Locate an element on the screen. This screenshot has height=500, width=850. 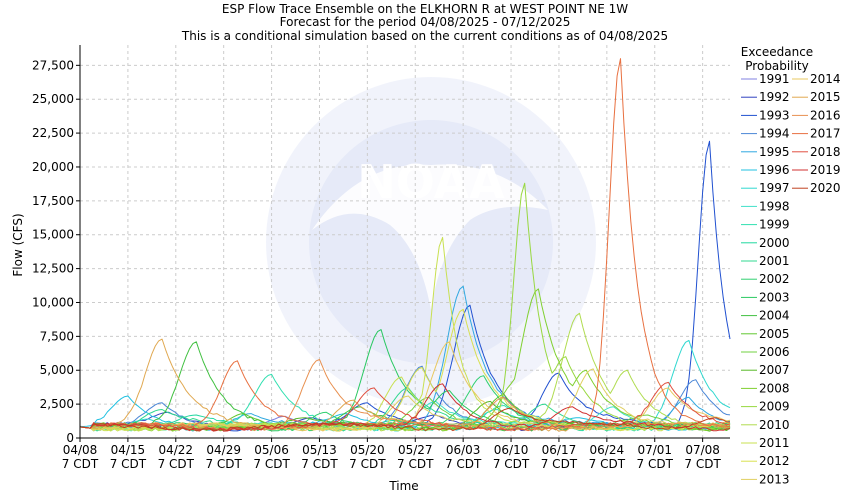
legend-entry-2005: 2005 is located at coordinates (774, 334).